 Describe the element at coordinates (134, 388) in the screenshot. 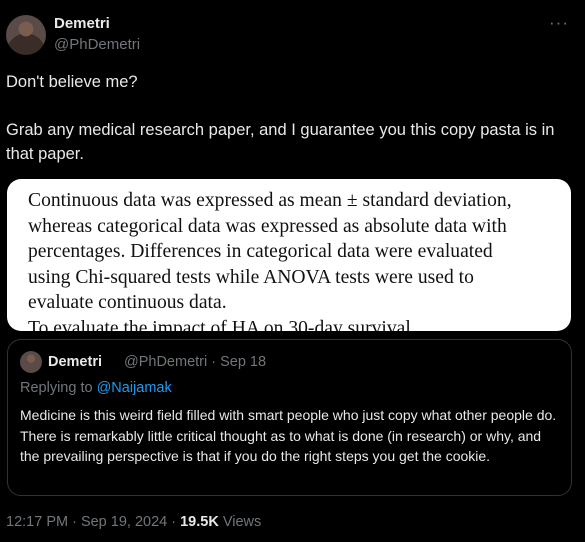

I see `replying-mention: @Naijamak` at that location.